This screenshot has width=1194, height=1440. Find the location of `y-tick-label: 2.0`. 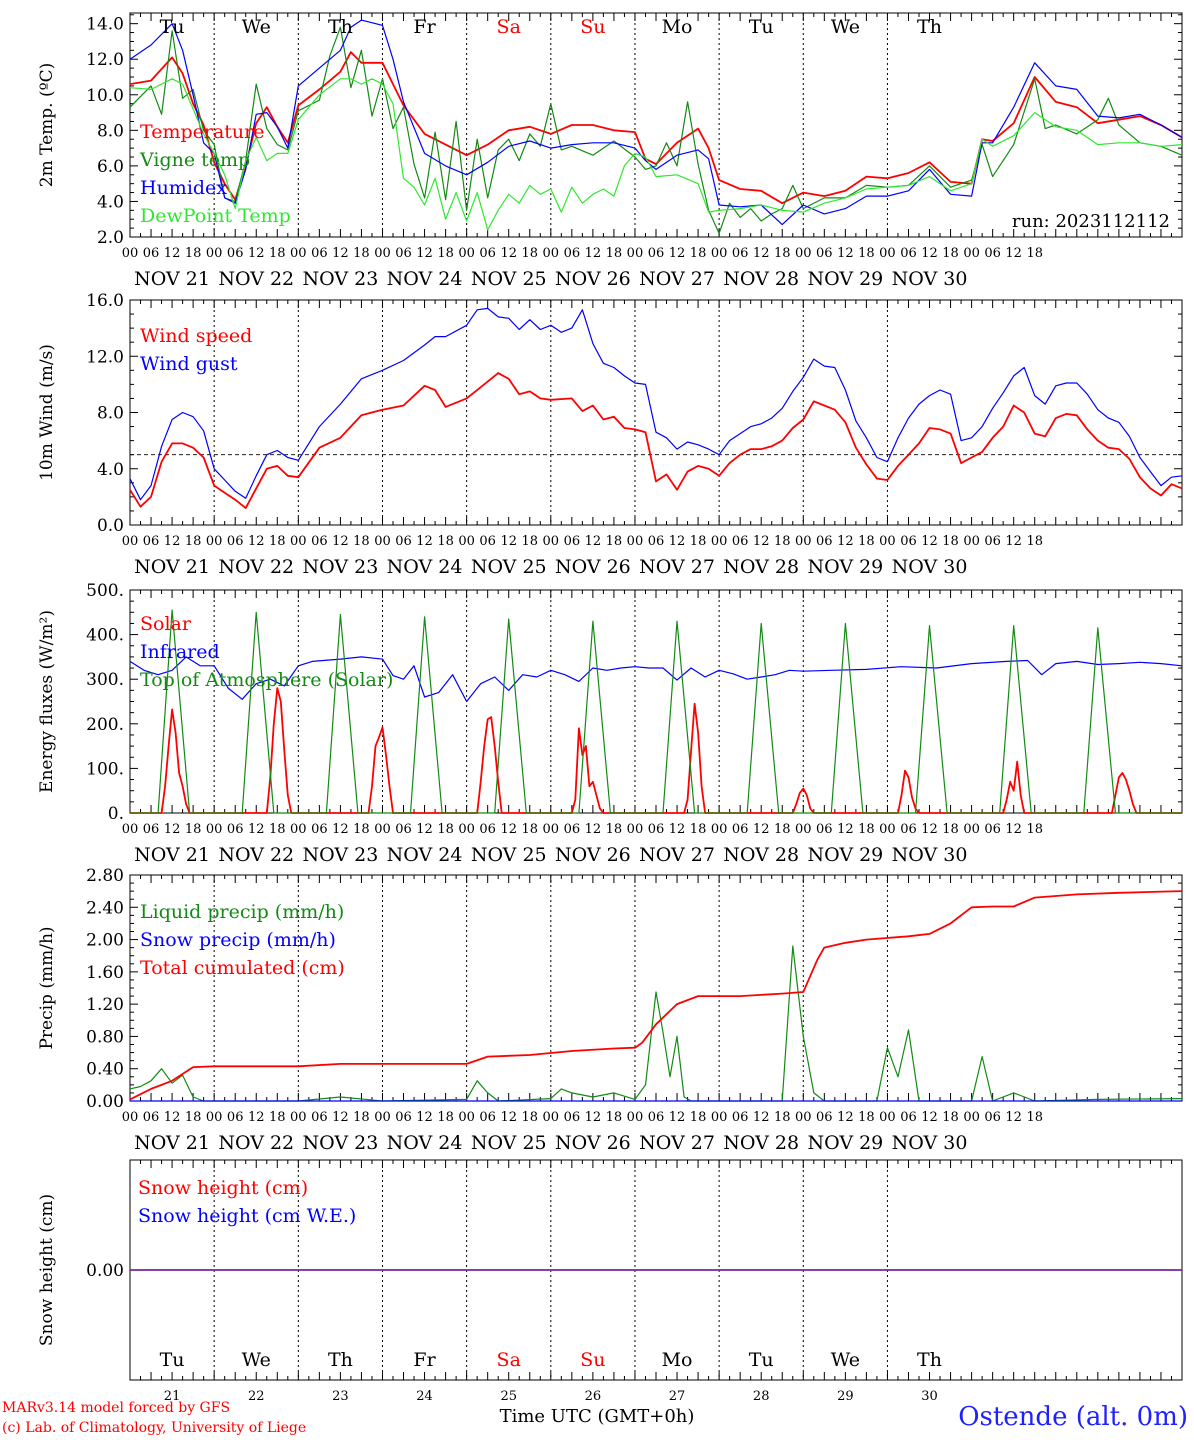

y-tick-label: 2.0 is located at coordinates (110, 238).